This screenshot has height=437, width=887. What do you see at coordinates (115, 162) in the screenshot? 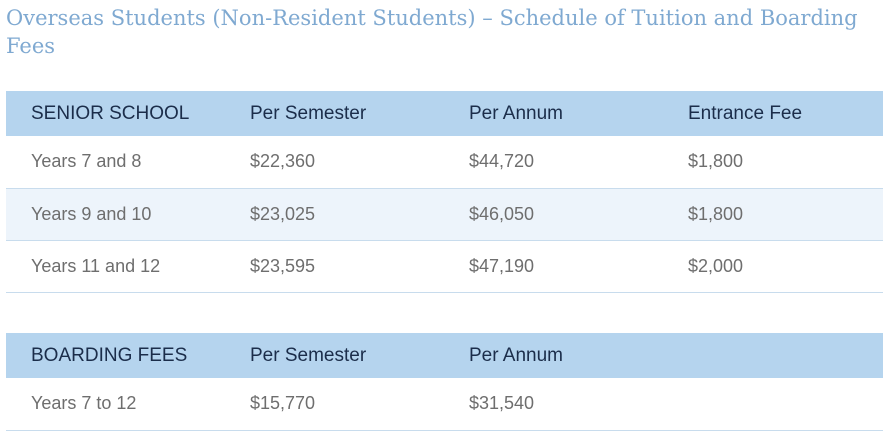
I see `year-group-cell: Years 7 and 8` at bounding box center [115, 162].